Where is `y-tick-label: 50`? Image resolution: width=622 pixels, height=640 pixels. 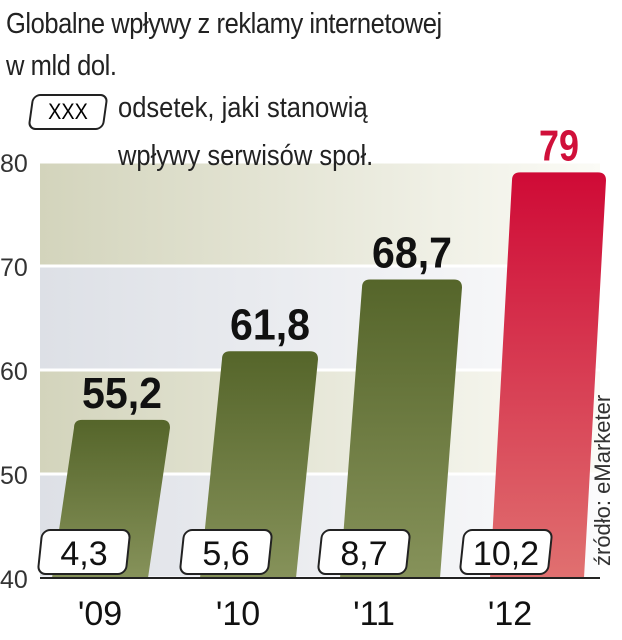 y-tick-label: 50 is located at coordinates (14, 476).